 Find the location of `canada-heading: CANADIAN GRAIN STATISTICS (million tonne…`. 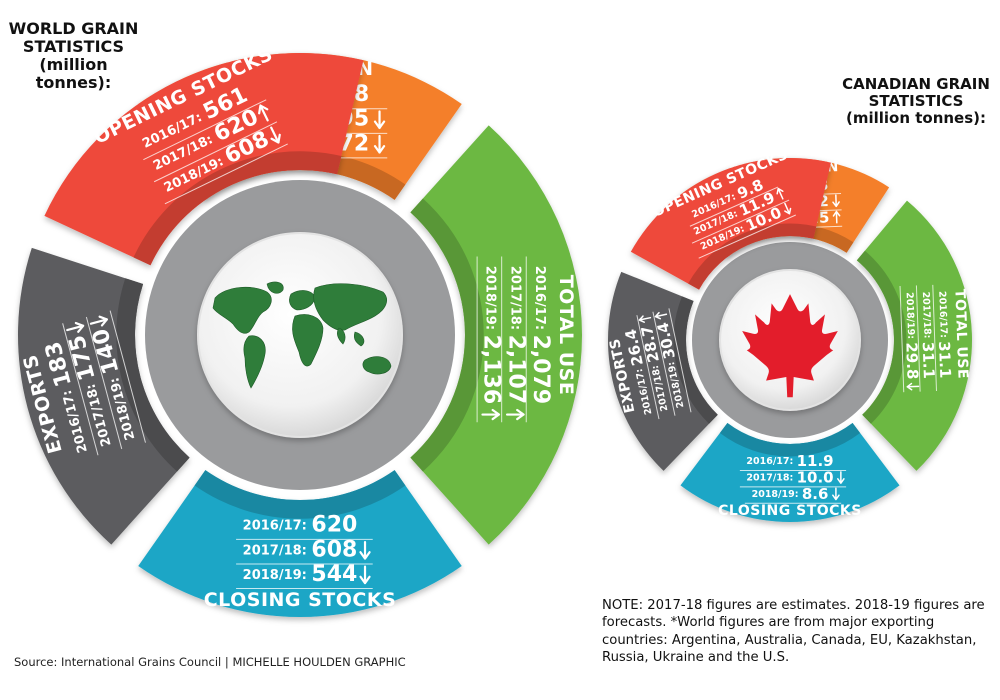

canada-heading: CANADIAN GRAIN STATISTICS (million tonne… is located at coordinates (916, 101).